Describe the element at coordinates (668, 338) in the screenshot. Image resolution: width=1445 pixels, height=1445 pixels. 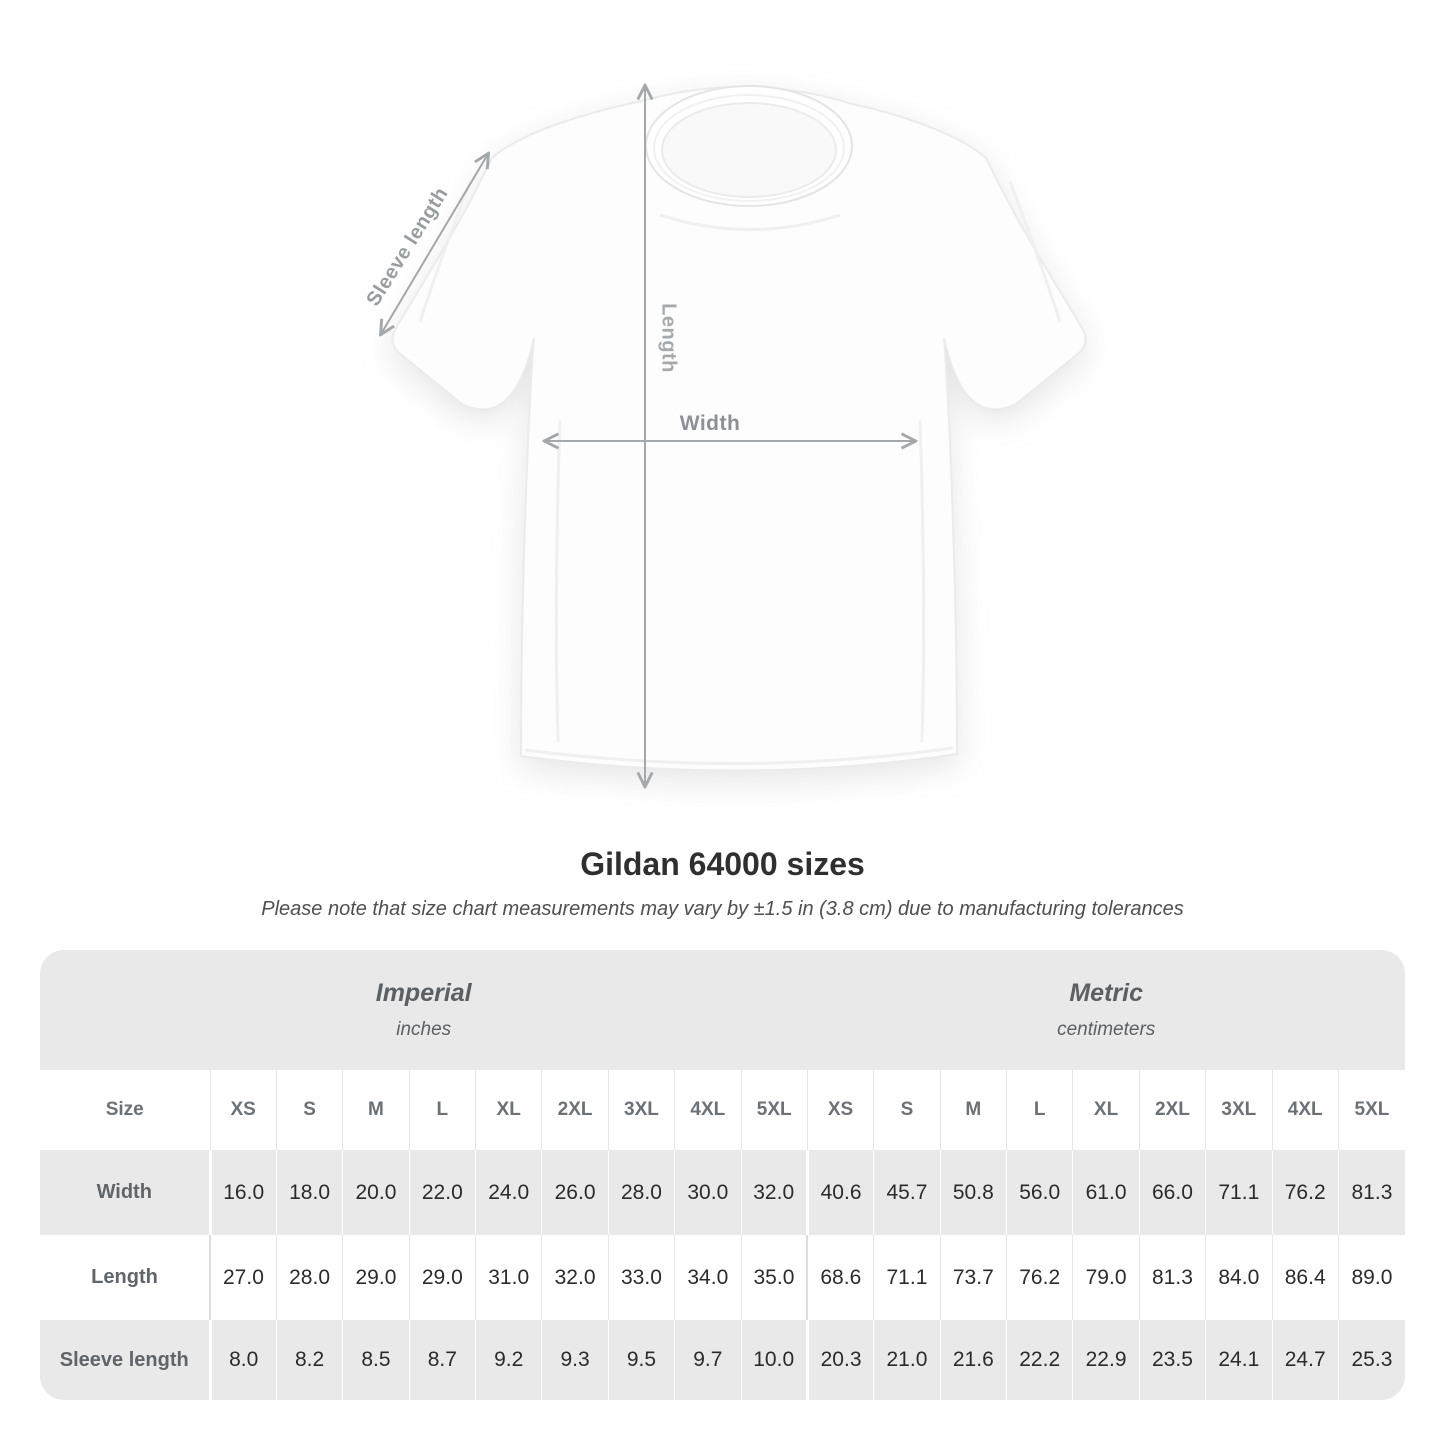
I see `length-label: Length` at that location.